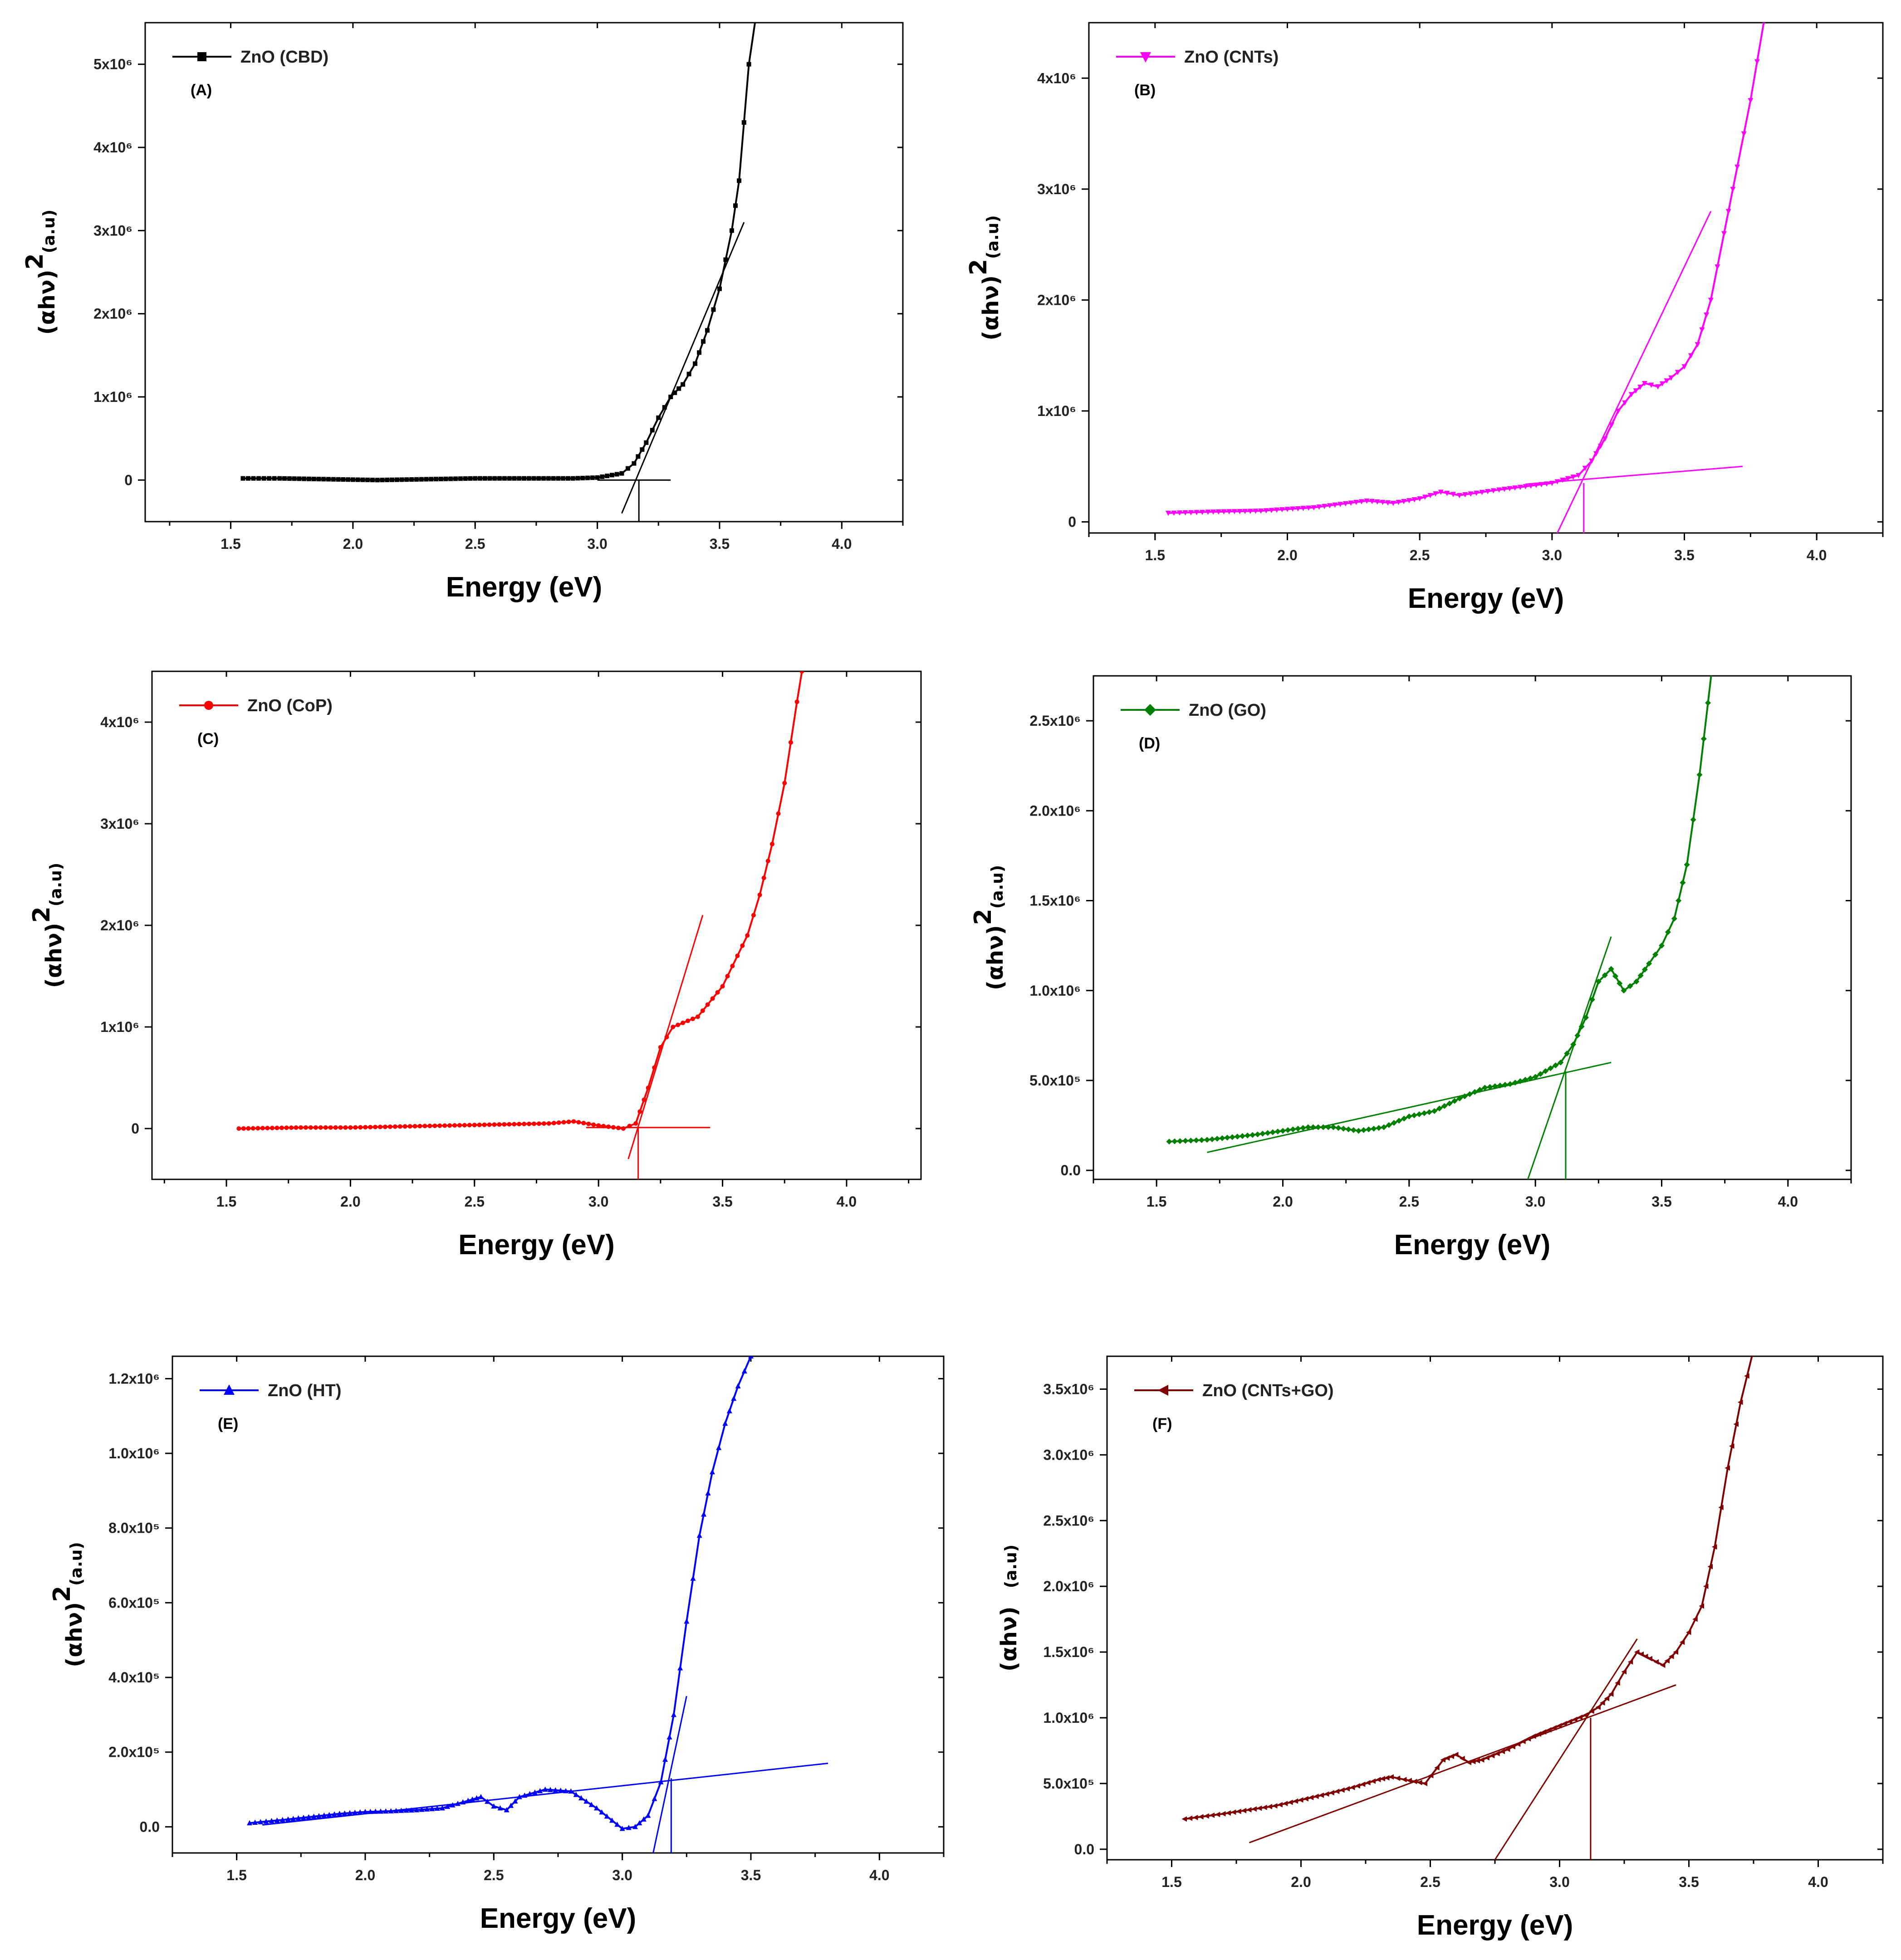  What do you see at coordinates (120, 1027) in the screenshot?
I see `chart-c-ytick-label: 1x10⁶` at bounding box center [120, 1027].